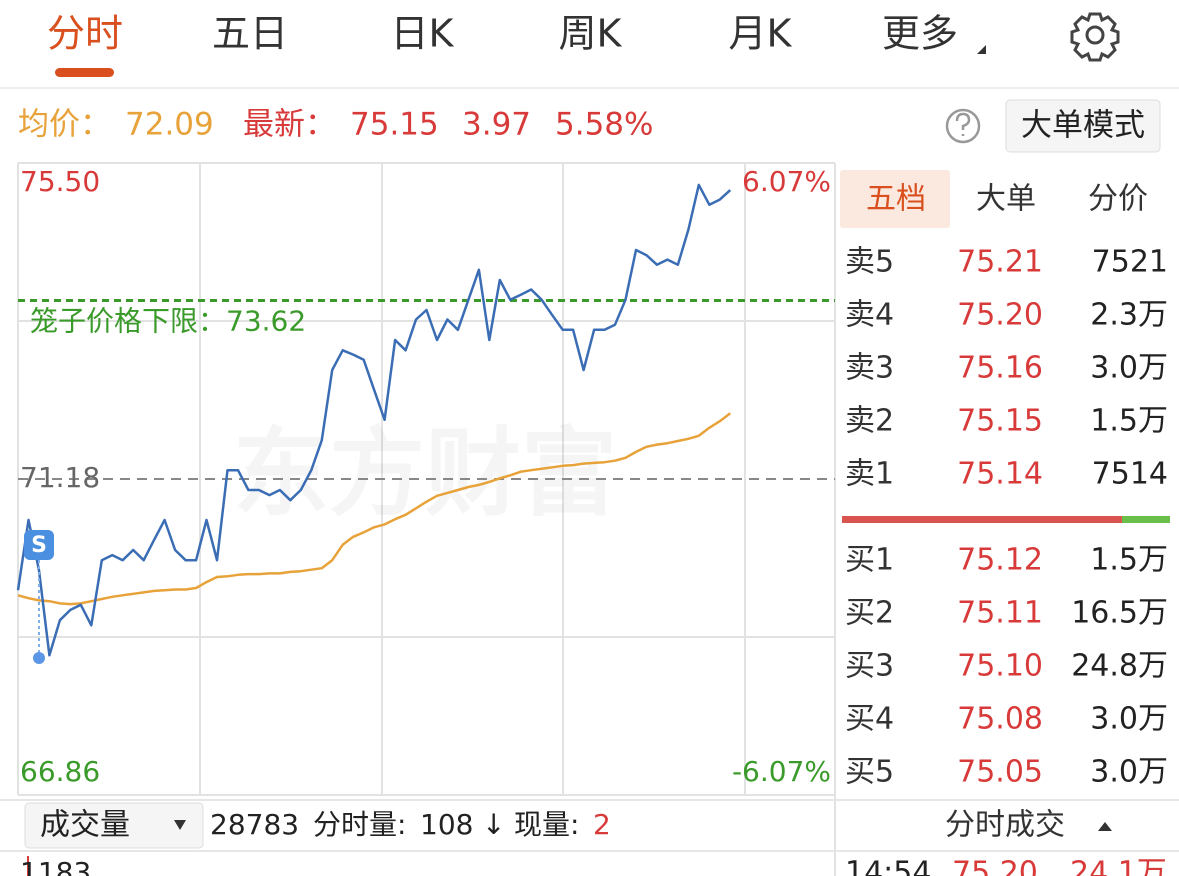 This screenshot has width=1179, height=876. I want to click on ratio-bar-green, so click(1146, 519).